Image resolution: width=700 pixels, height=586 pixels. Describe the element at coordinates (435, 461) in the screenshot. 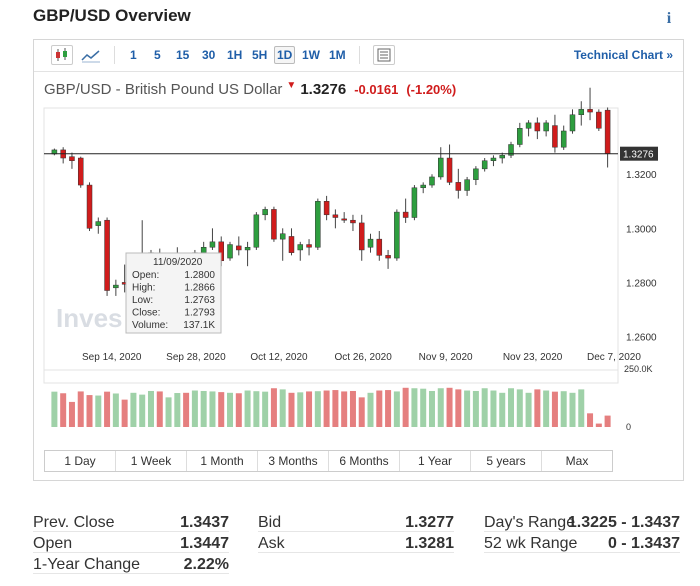

I see `range-1-year: 1 Year` at that location.